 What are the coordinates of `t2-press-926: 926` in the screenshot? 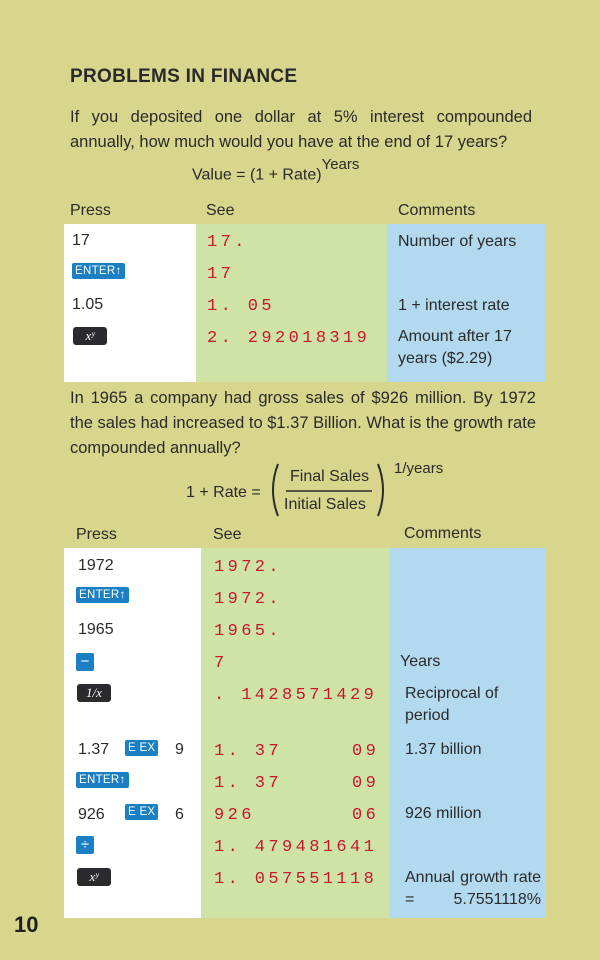 It's located at (91, 814).